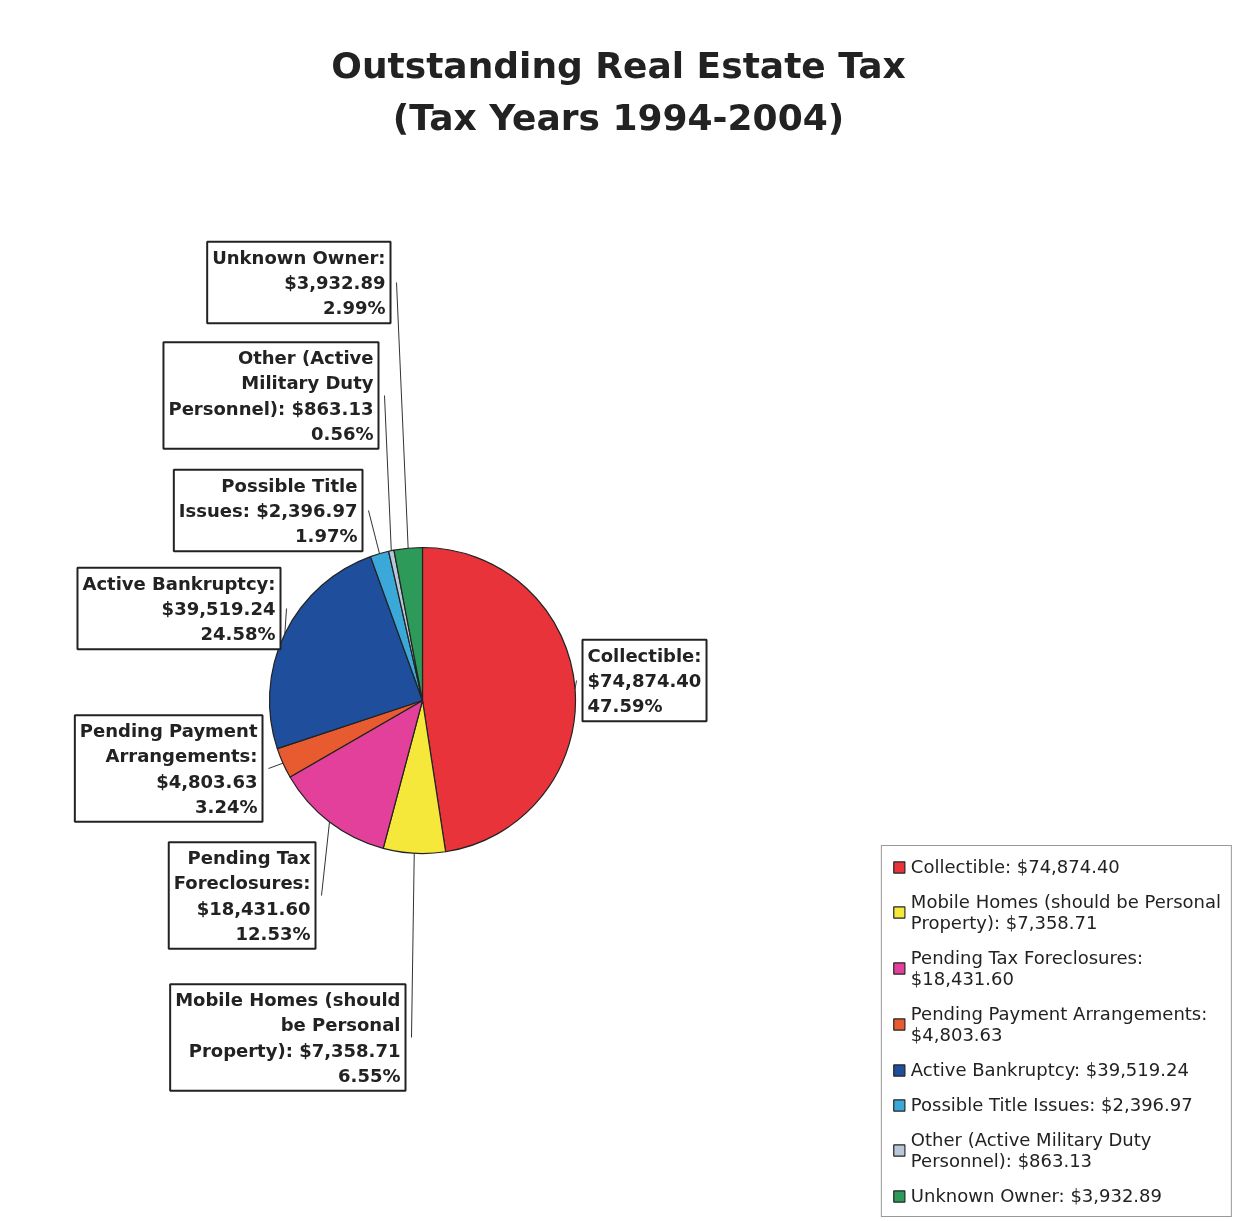 The image size is (1236, 1221). What do you see at coordinates (342, 433) in the screenshot?
I see `data-label: 0.56%` at bounding box center [342, 433].